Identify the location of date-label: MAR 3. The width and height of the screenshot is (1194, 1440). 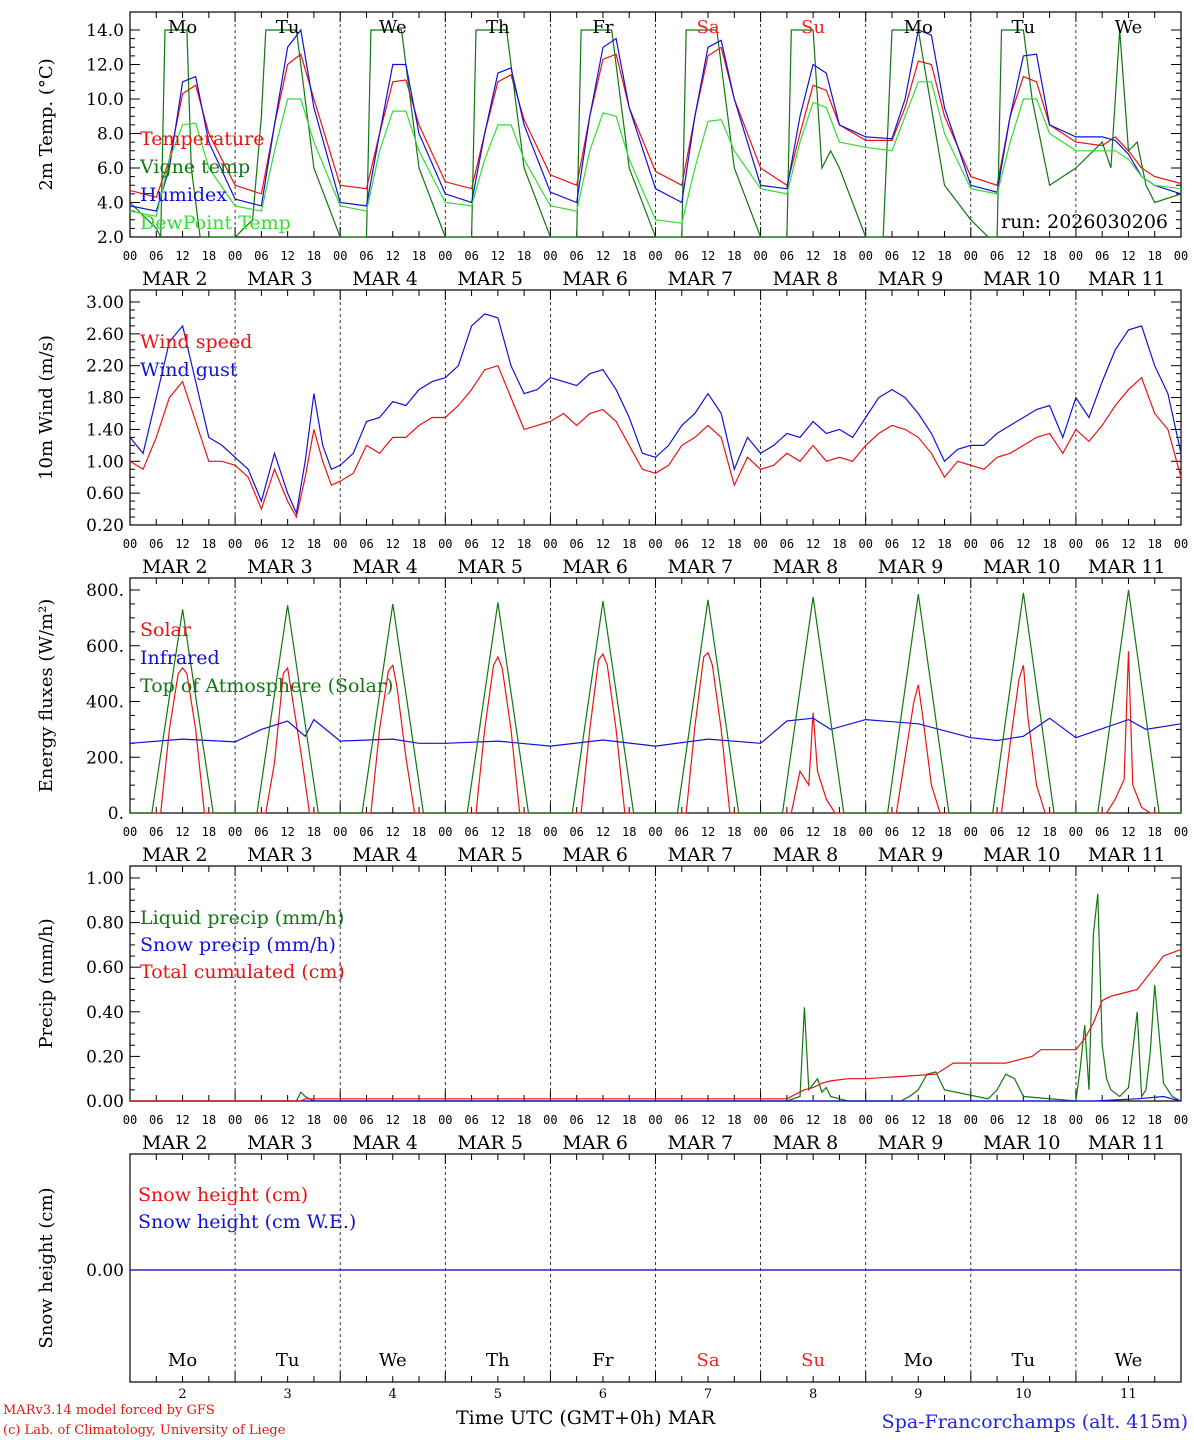
(280, 279).